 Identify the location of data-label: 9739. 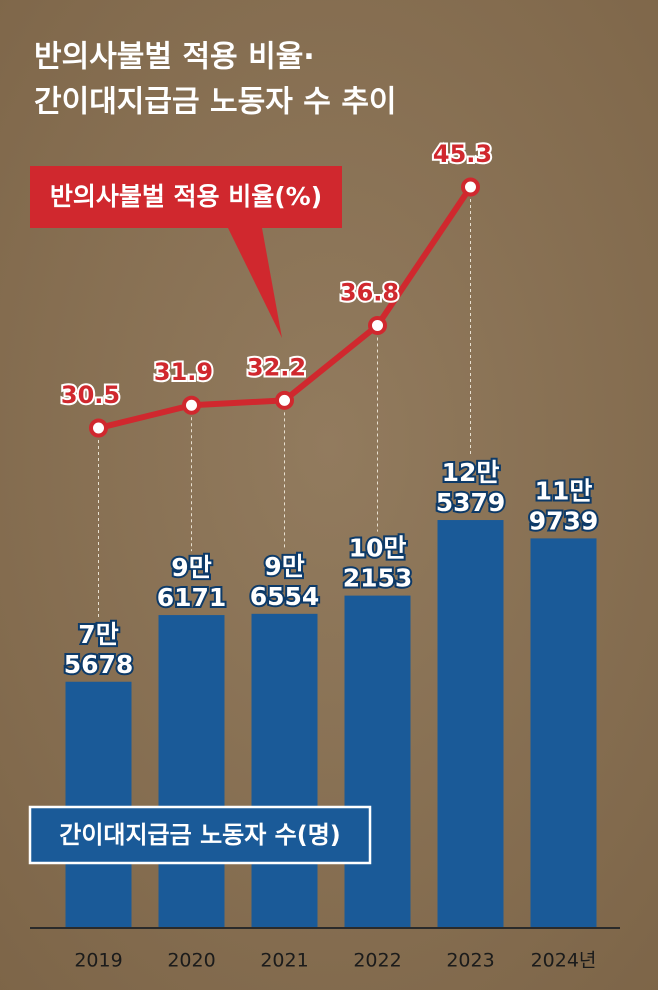
(564, 520).